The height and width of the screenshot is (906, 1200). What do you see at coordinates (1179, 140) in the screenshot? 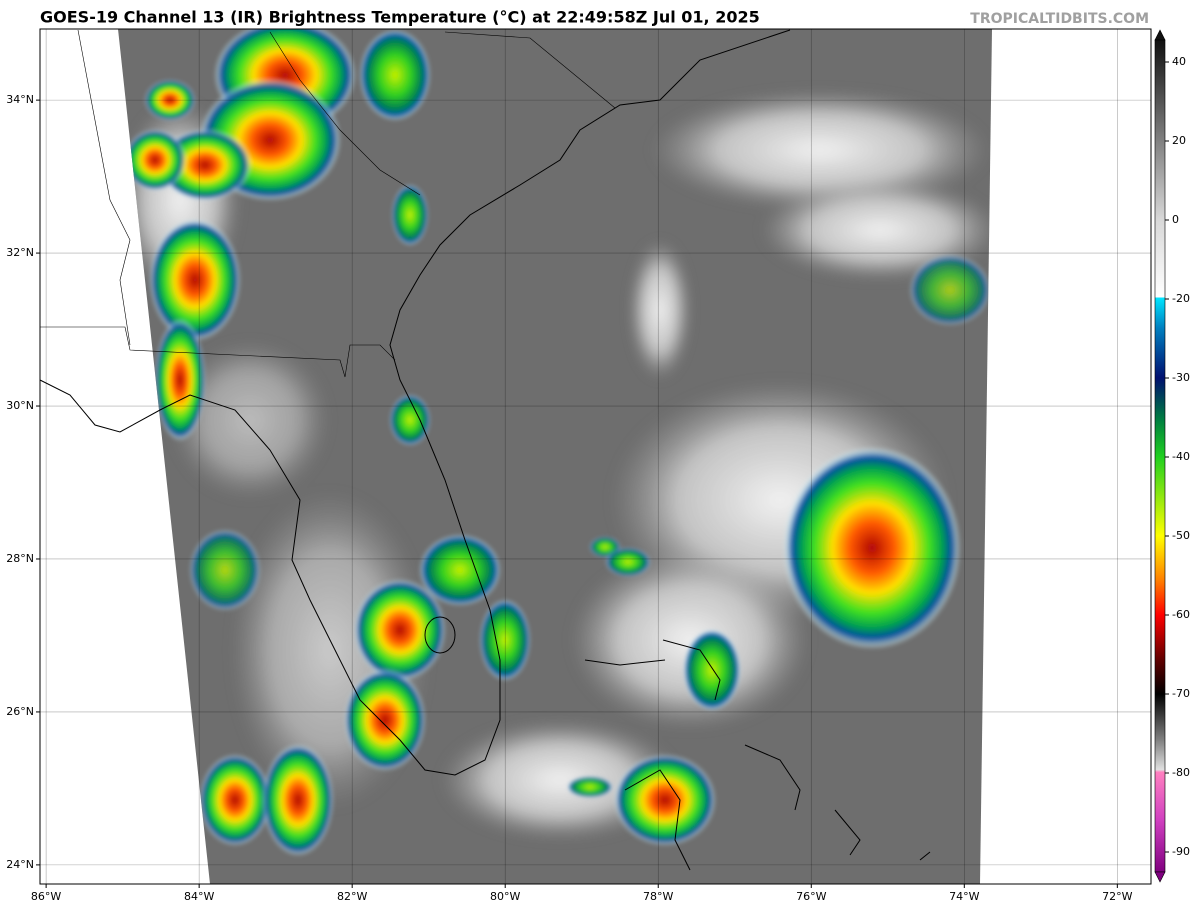
I see `colorbar-label: 20` at bounding box center [1179, 140].